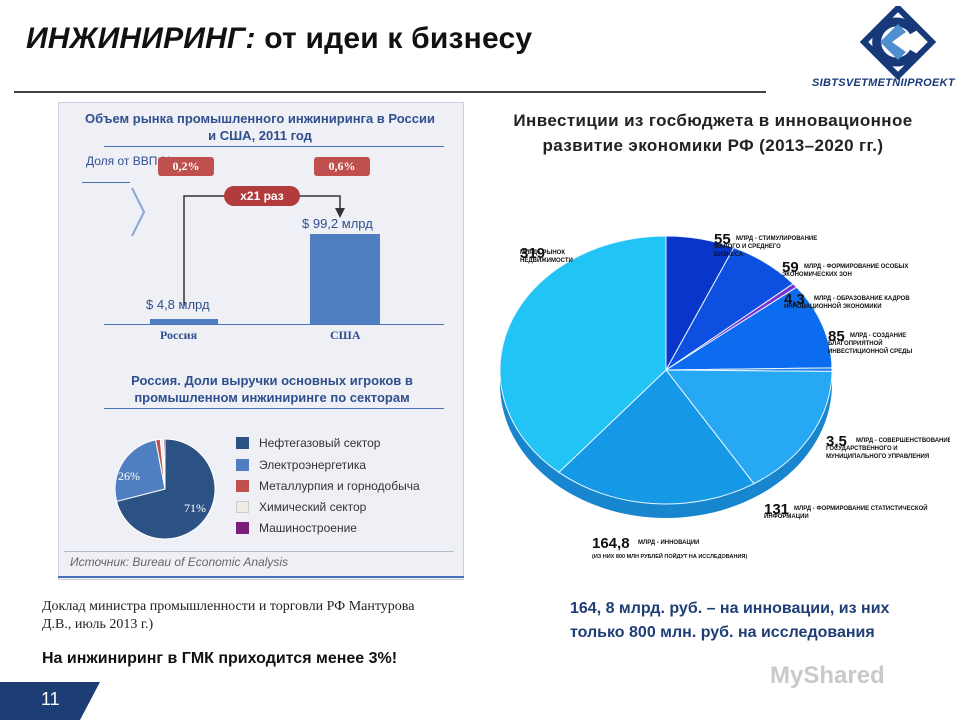 The width and height of the screenshot is (960, 720). What do you see at coordinates (106, 182) in the screenshot?
I see `gdp-share-rule` at bounding box center [106, 182].